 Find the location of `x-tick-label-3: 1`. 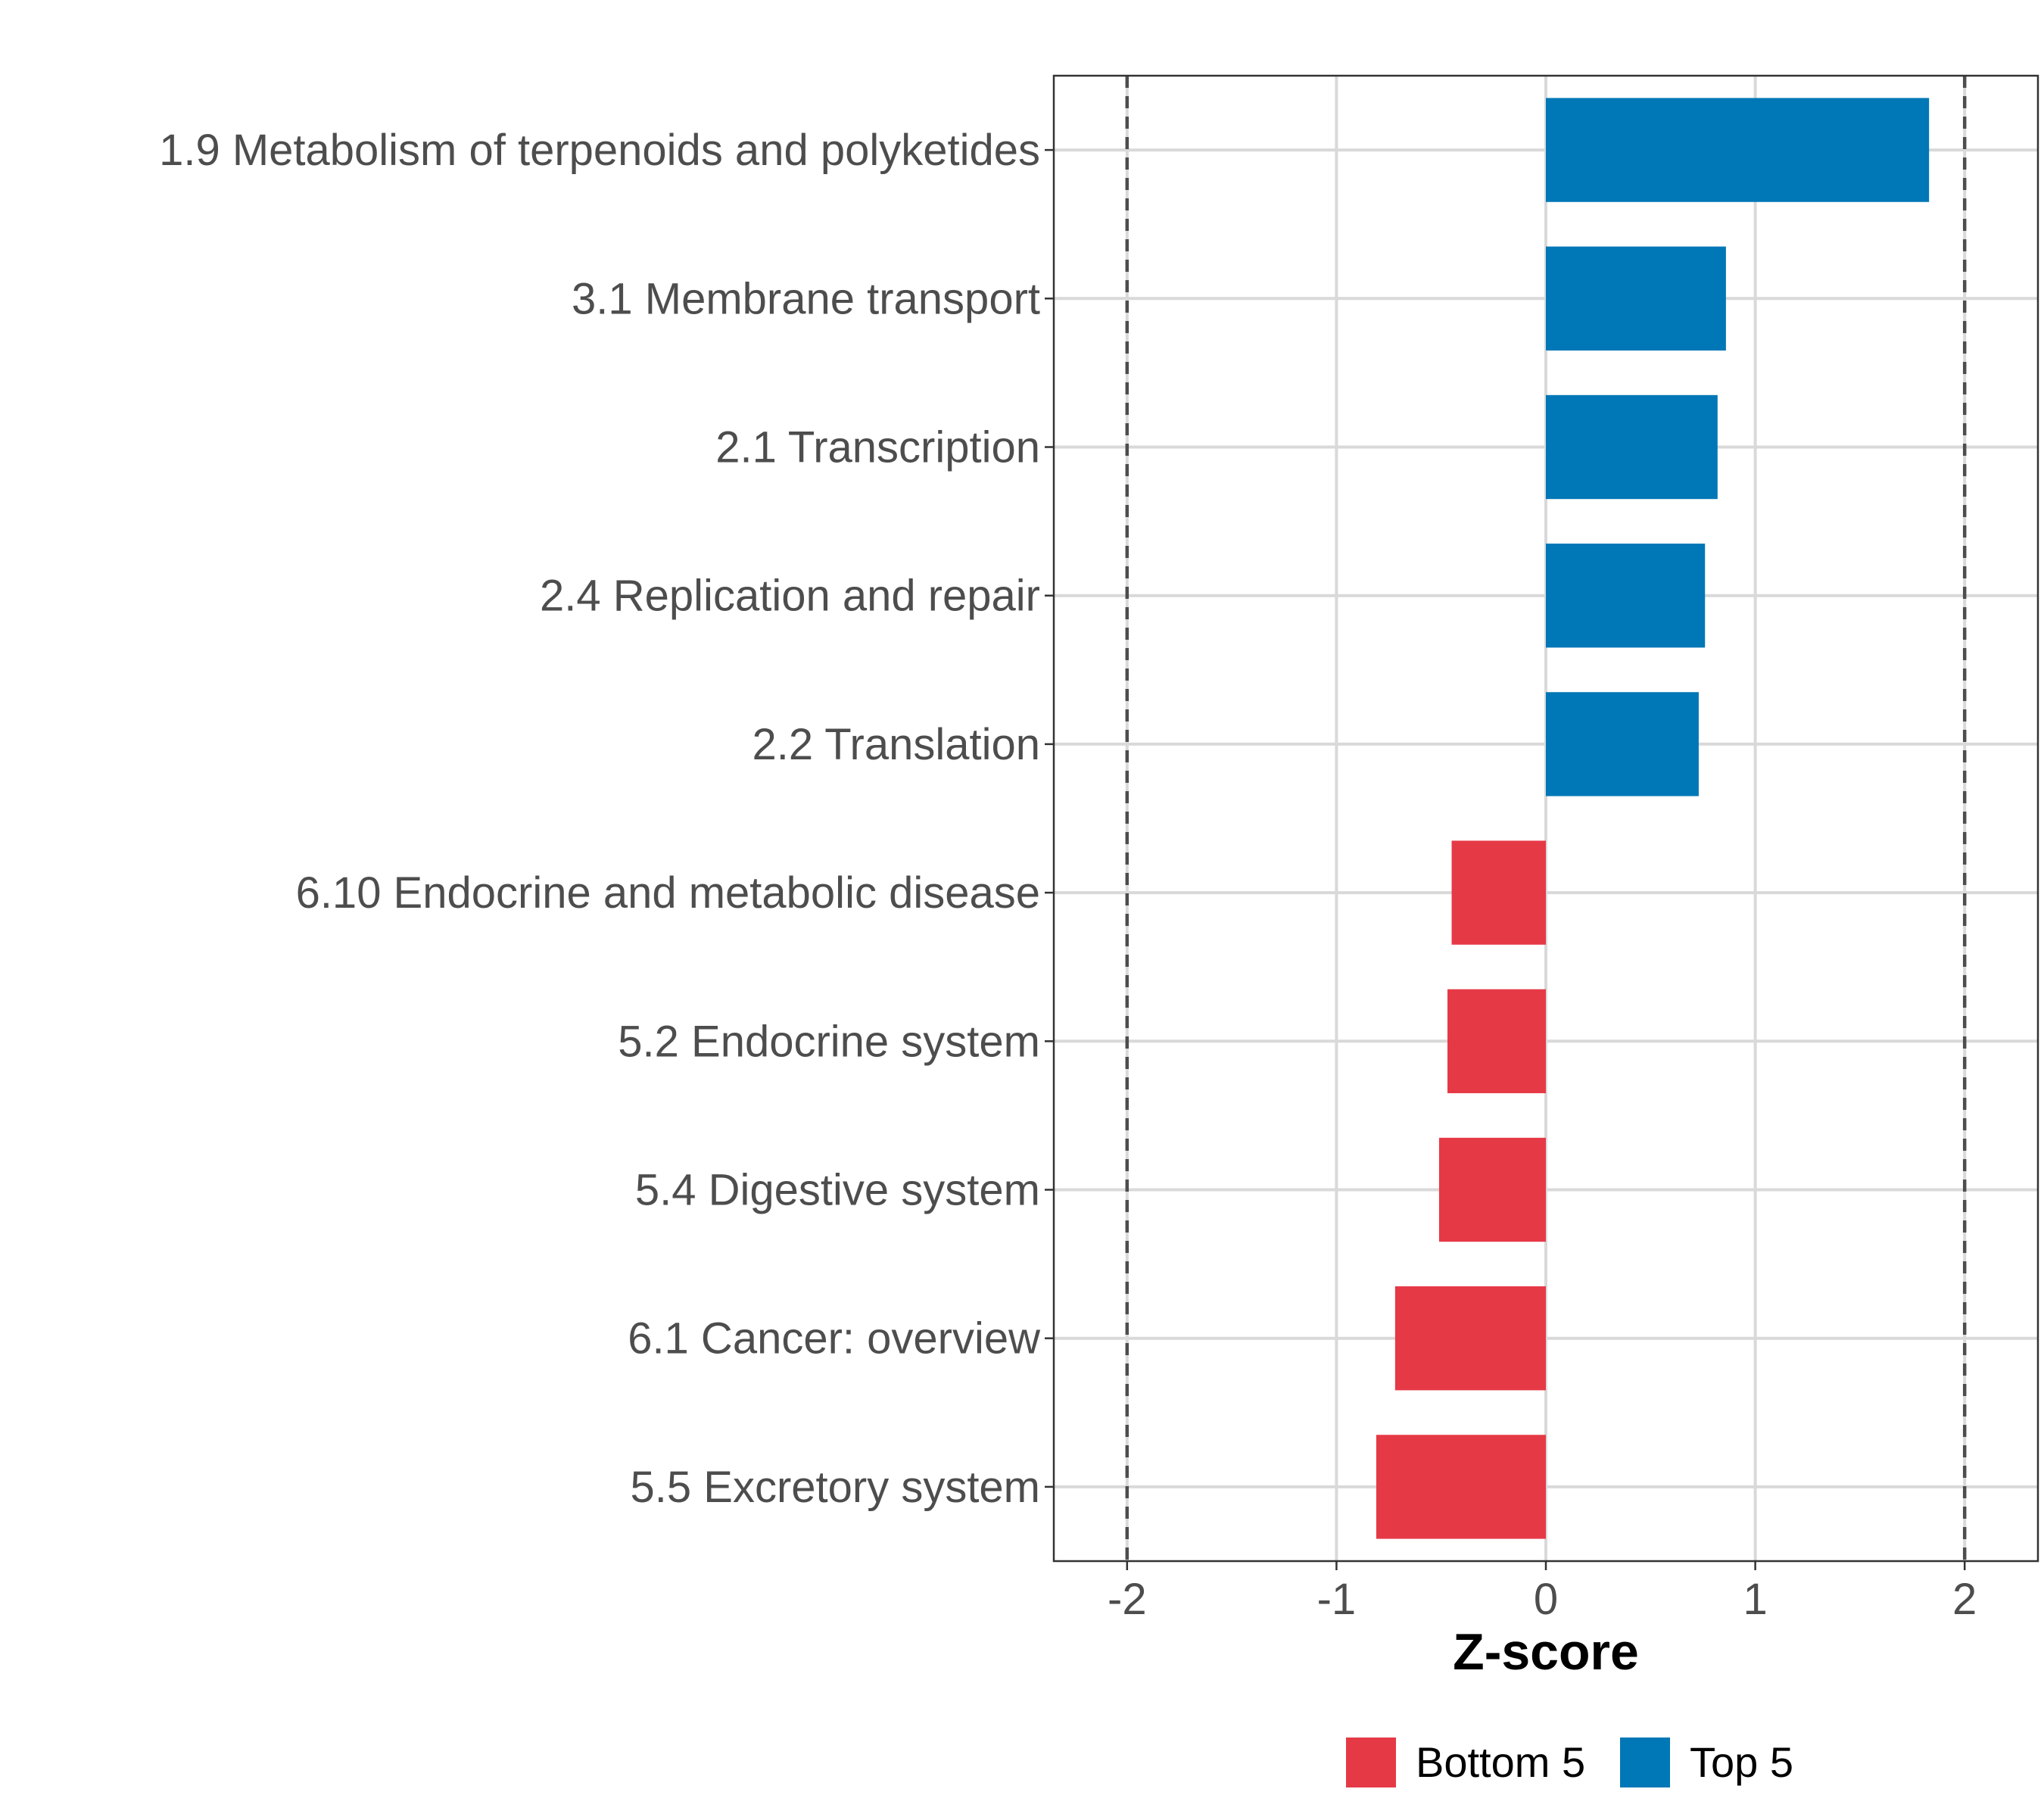

x-tick-label-3: 1 is located at coordinates (1755, 1599).